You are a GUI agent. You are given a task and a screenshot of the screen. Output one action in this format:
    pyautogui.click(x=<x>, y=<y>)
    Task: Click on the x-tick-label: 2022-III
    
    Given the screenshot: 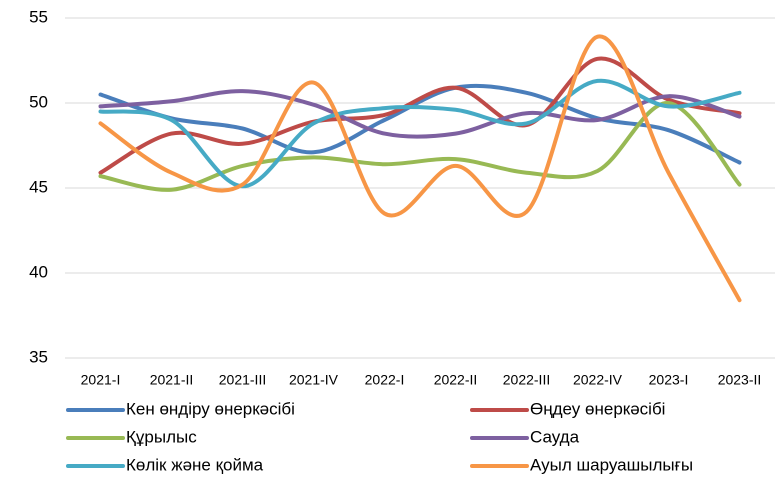 What is the action you would take?
    pyautogui.click(x=526, y=380)
    